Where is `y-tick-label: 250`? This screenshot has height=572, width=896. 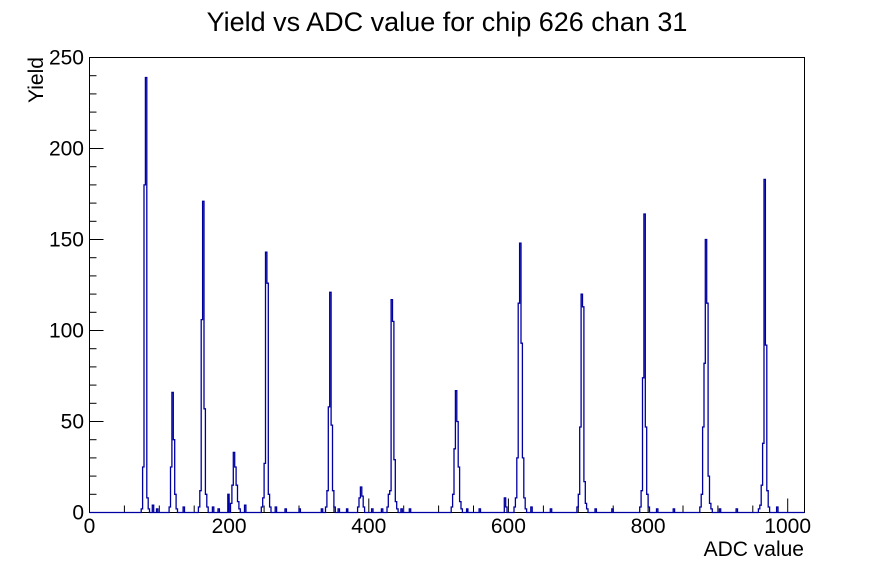
y-tick-label: 250 is located at coordinates (66, 58).